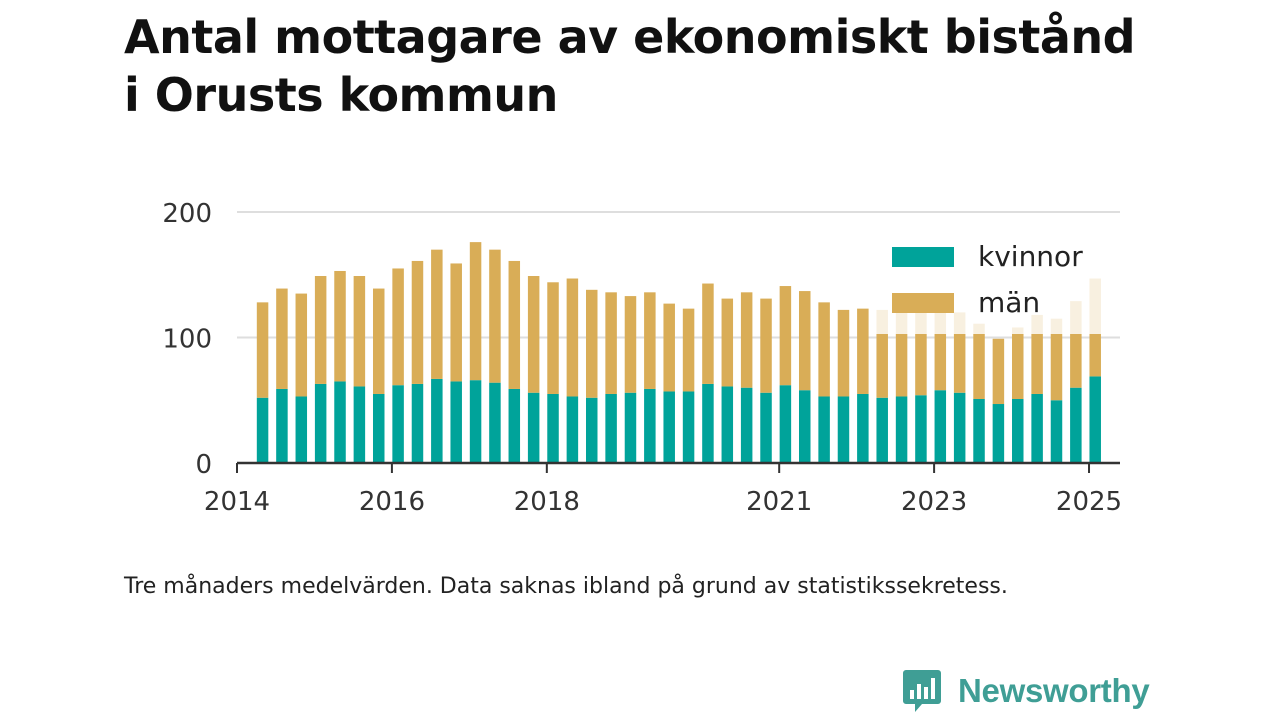 Image resolution: width=1280 pixels, height=720 pixels. What do you see at coordinates (547, 502) in the screenshot?
I see `x-tick-label: 2018` at bounding box center [547, 502].